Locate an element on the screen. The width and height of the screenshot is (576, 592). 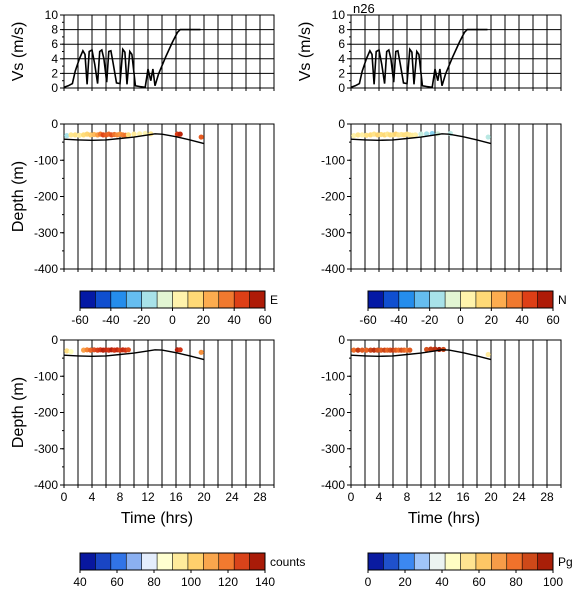
x-tick-label: 0 is located at coordinates (64, 497).